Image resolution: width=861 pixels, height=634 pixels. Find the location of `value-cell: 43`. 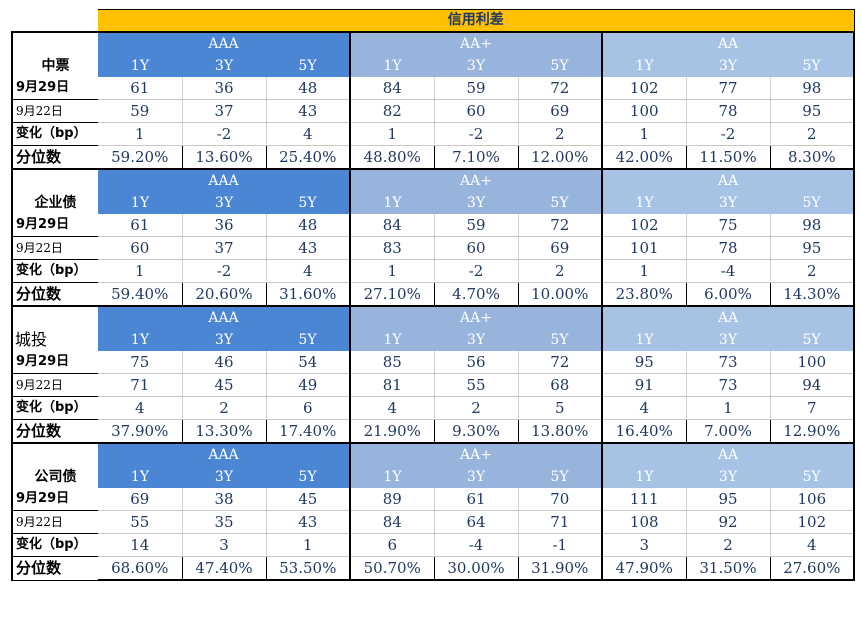

value-cell: 43 is located at coordinates (308, 111).